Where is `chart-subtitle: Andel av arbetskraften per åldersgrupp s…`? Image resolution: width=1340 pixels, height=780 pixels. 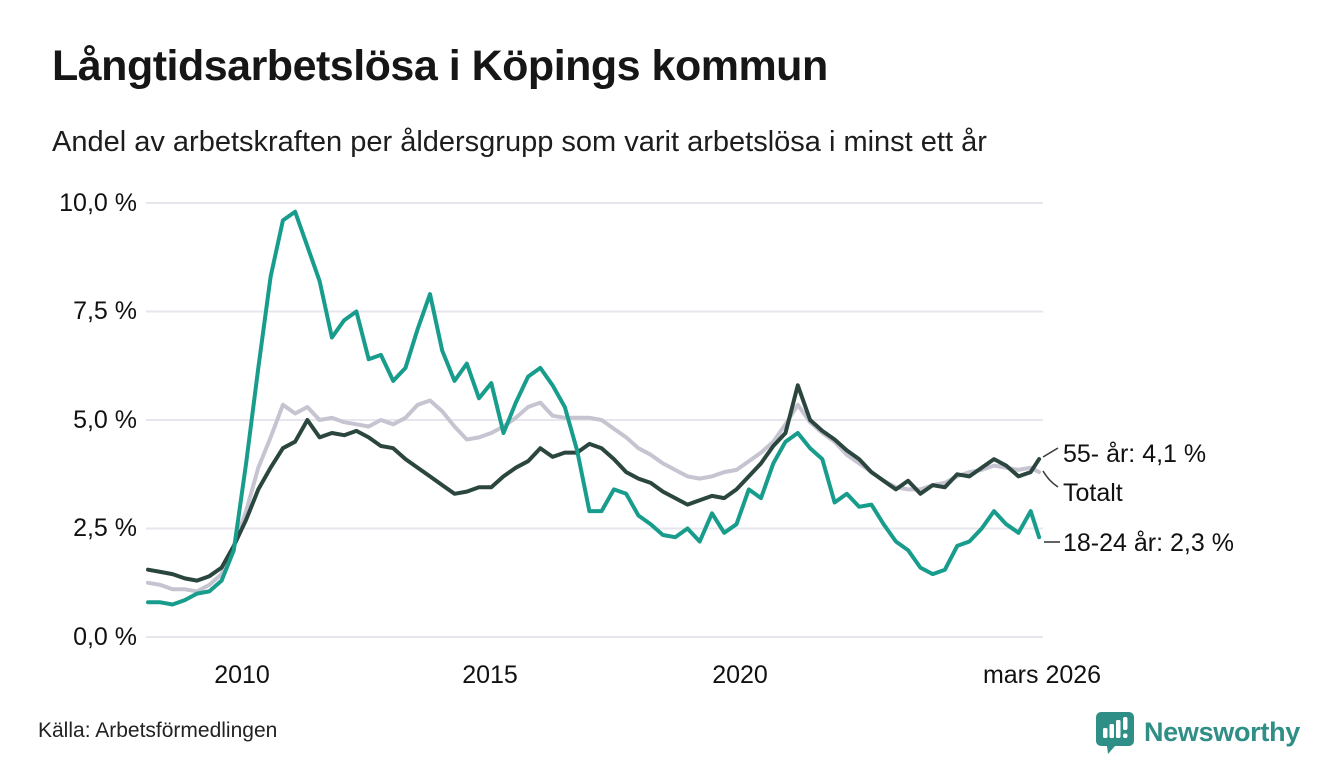
chart-subtitle: Andel av arbetskraften per åldersgrupp s… is located at coordinates (519, 142).